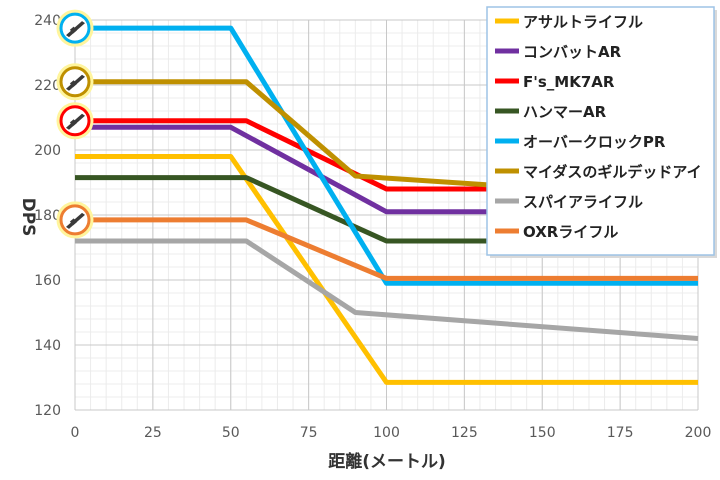 The height and width of the screenshot is (480, 720). What do you see at coordinates (594, 142) in the screenshot?
I see `legend-label: オーバークロックPR` at bounding box center [594, 142].